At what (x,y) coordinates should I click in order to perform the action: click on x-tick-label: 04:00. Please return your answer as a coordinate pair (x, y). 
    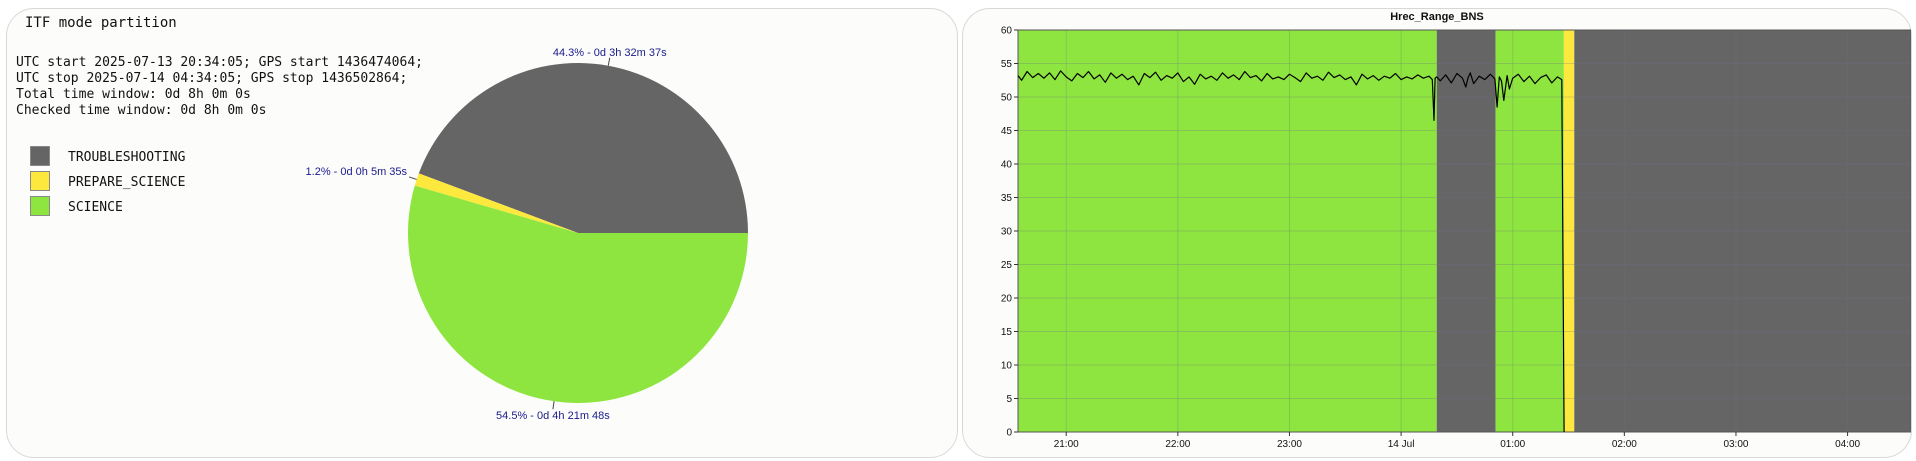
    Looking at the image, I should click on (1847, 444).